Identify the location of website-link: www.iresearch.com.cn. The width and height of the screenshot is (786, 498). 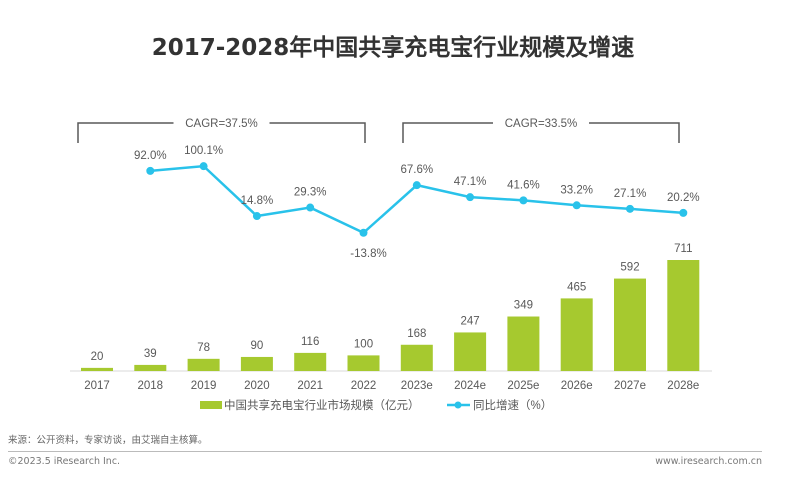
(708, 461).